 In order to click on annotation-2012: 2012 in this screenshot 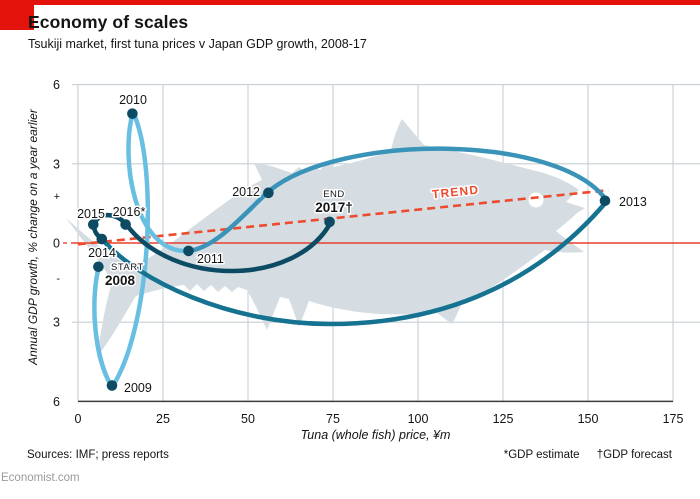, I will do `click(246, 192)`.